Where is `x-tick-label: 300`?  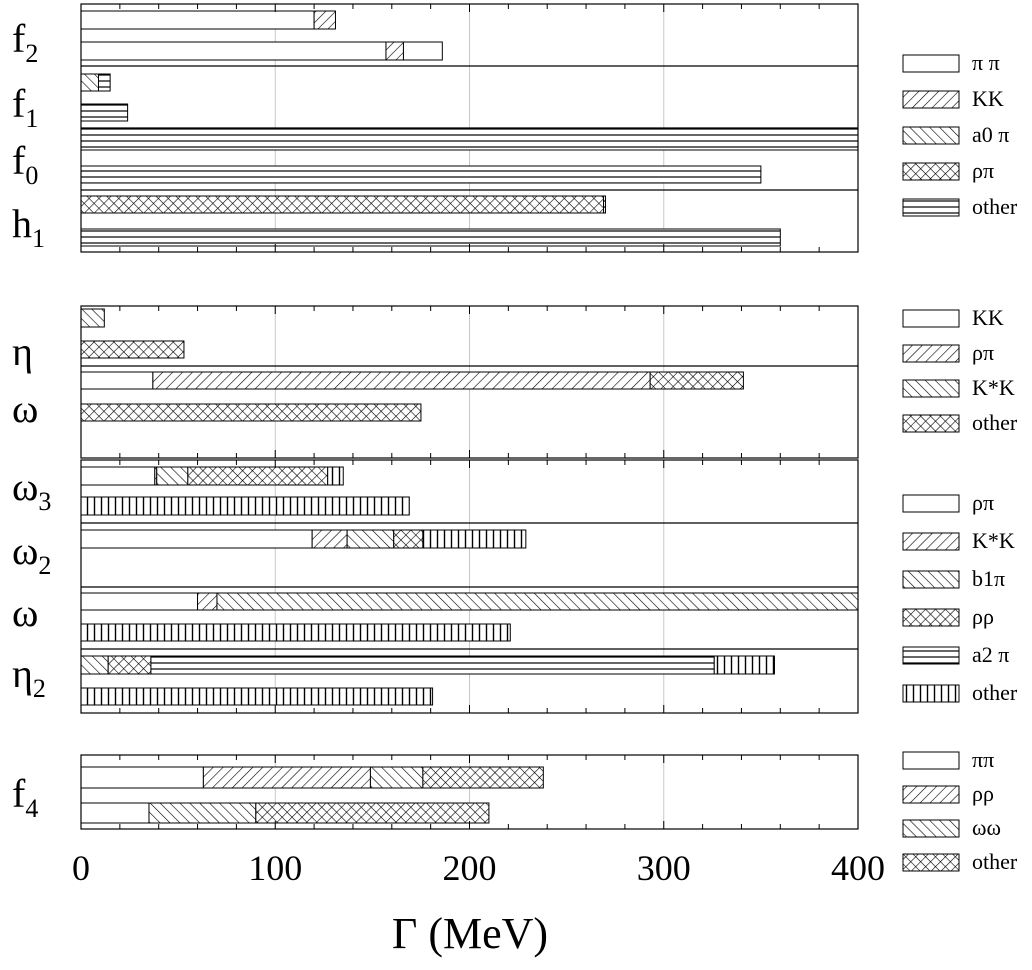
x-tick-label: 300 is located at coordinates (664, 868).